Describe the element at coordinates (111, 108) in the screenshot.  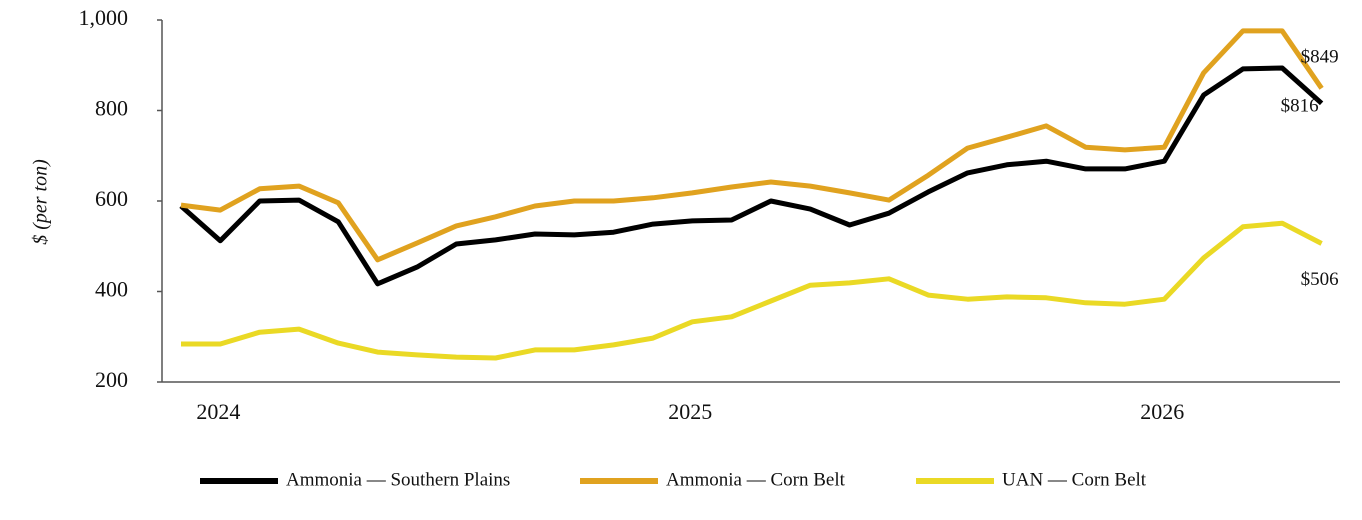
I see `y-tick-label: 800` at that location.